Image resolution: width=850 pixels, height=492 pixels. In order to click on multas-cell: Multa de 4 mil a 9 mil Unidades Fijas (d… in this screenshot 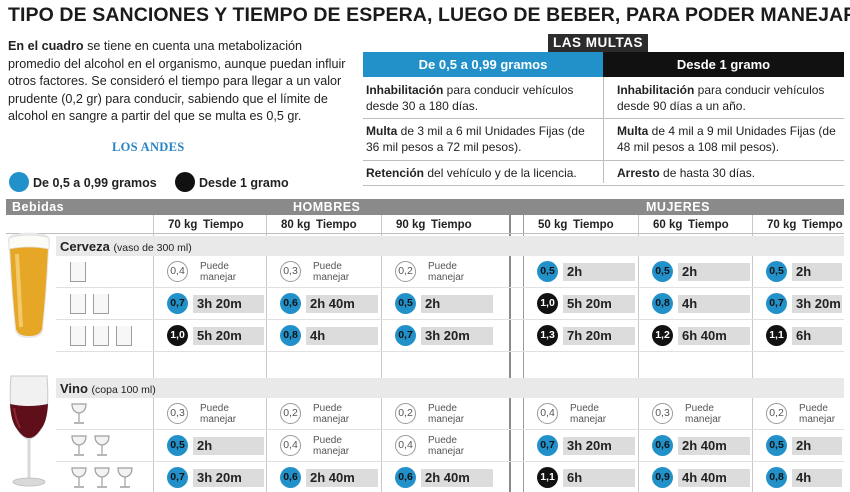, I will do `click(726, 139)`.